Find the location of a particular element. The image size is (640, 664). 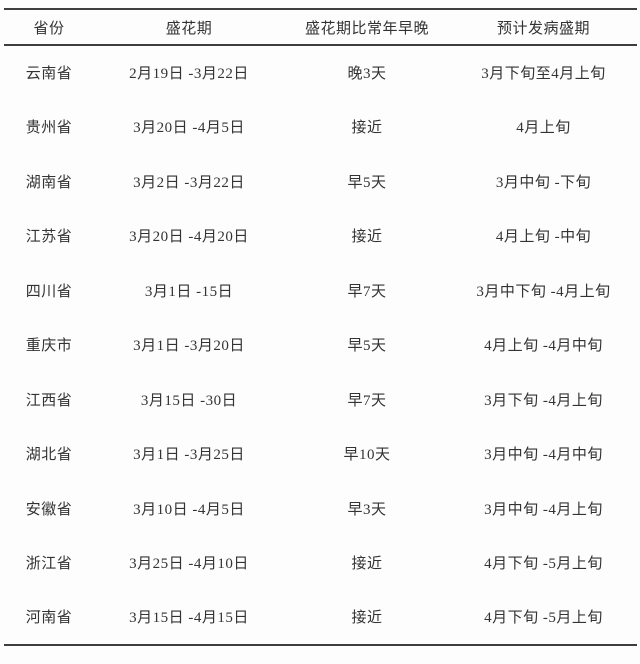

cell-disease-peak: 4月上旬 -4月中旬 is located at coordinates (543, 346).